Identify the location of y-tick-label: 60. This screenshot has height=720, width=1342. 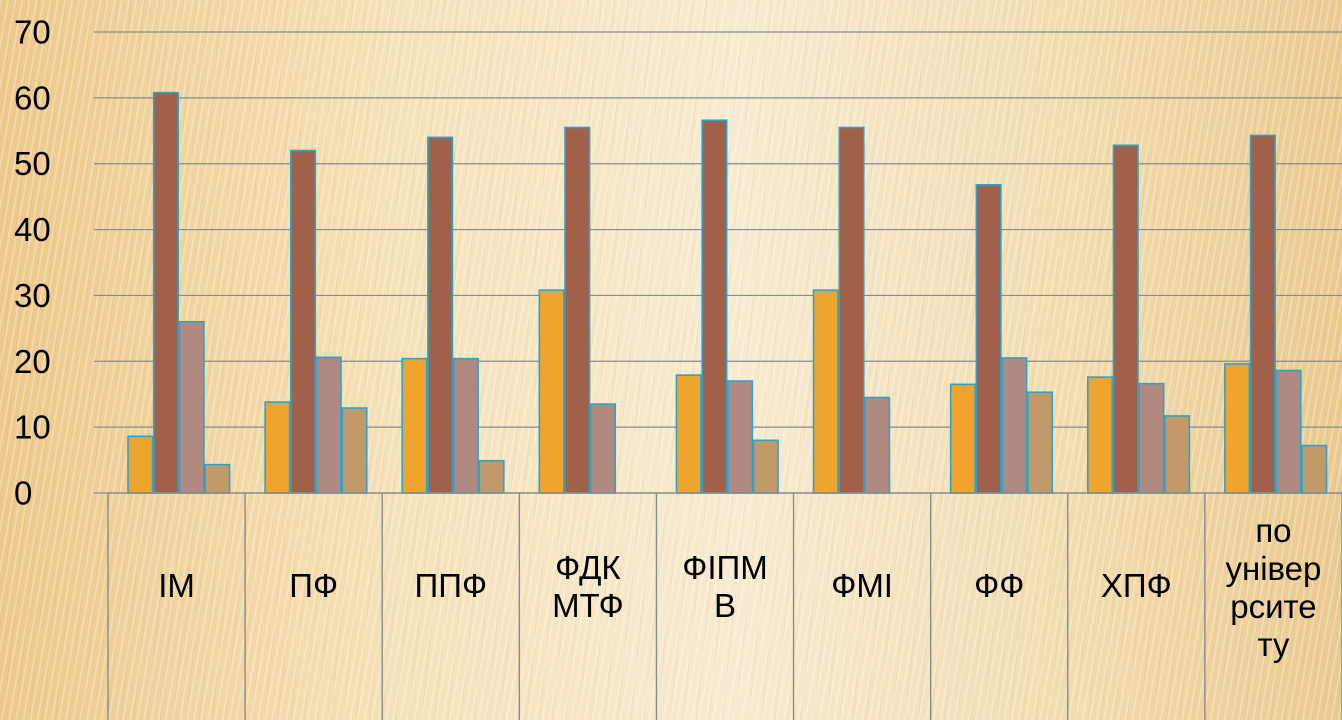
(32, 97).